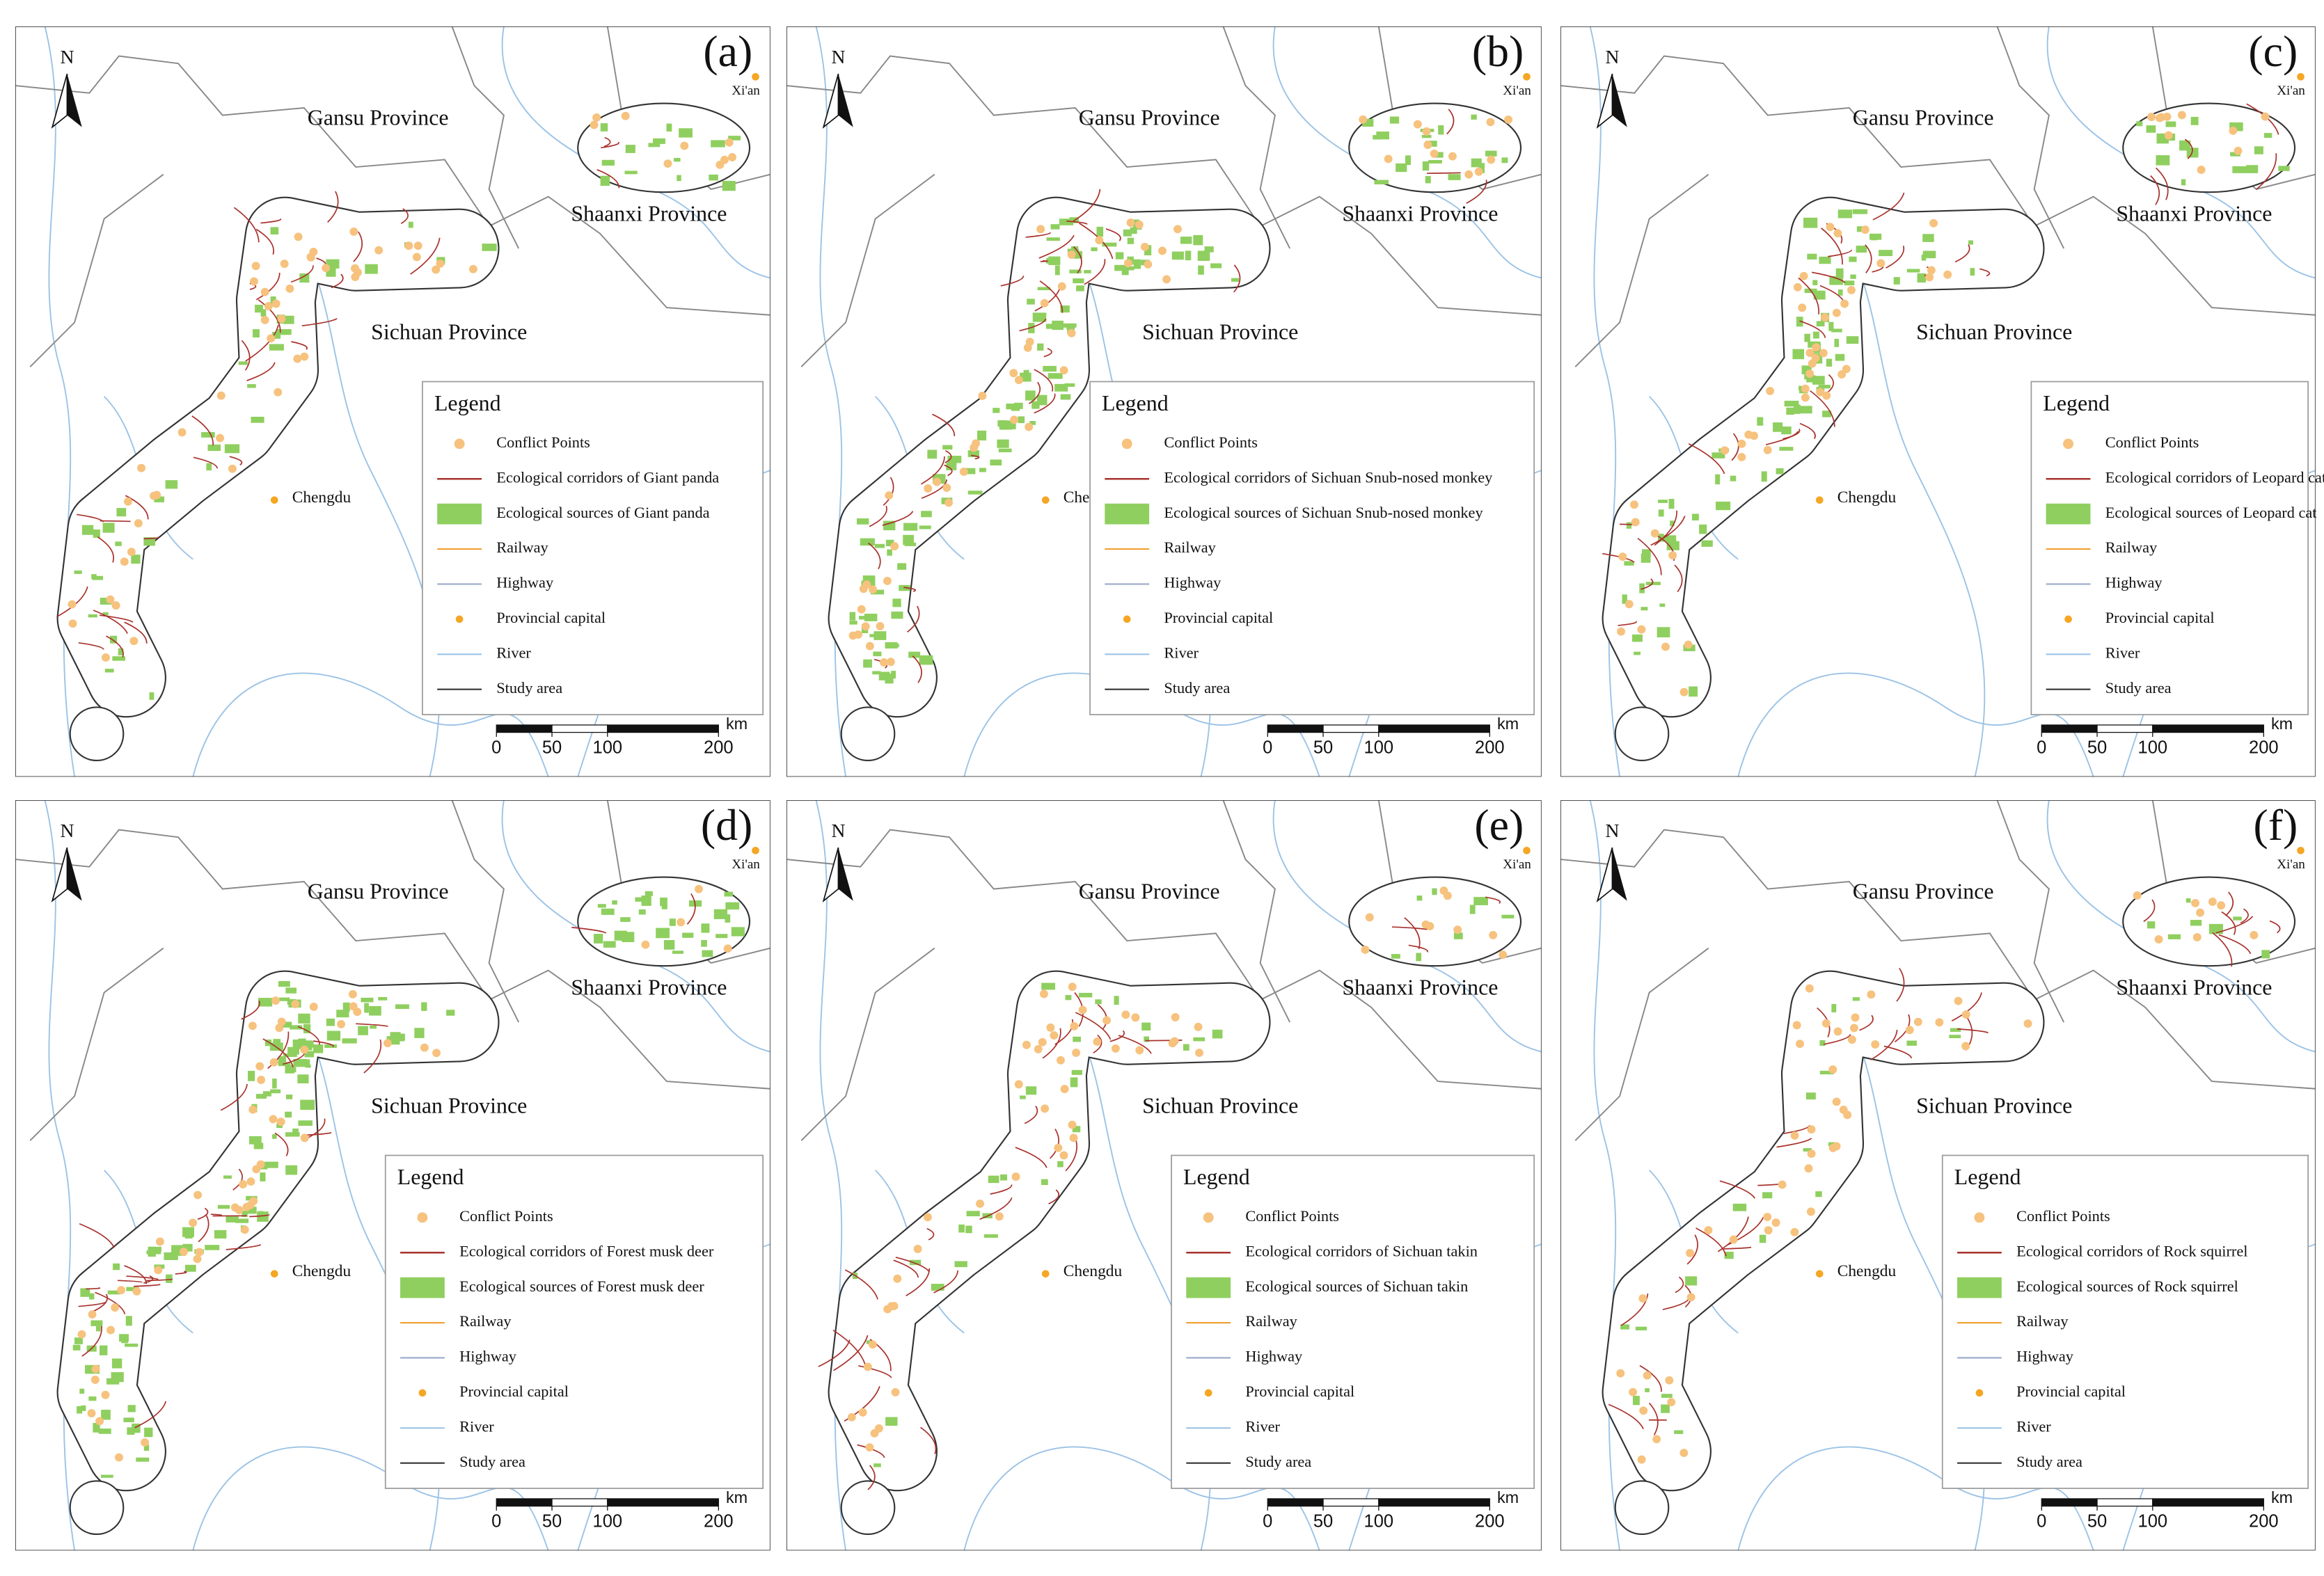  I want to click on capital-label: Chengdu, so click(1094, 1271).